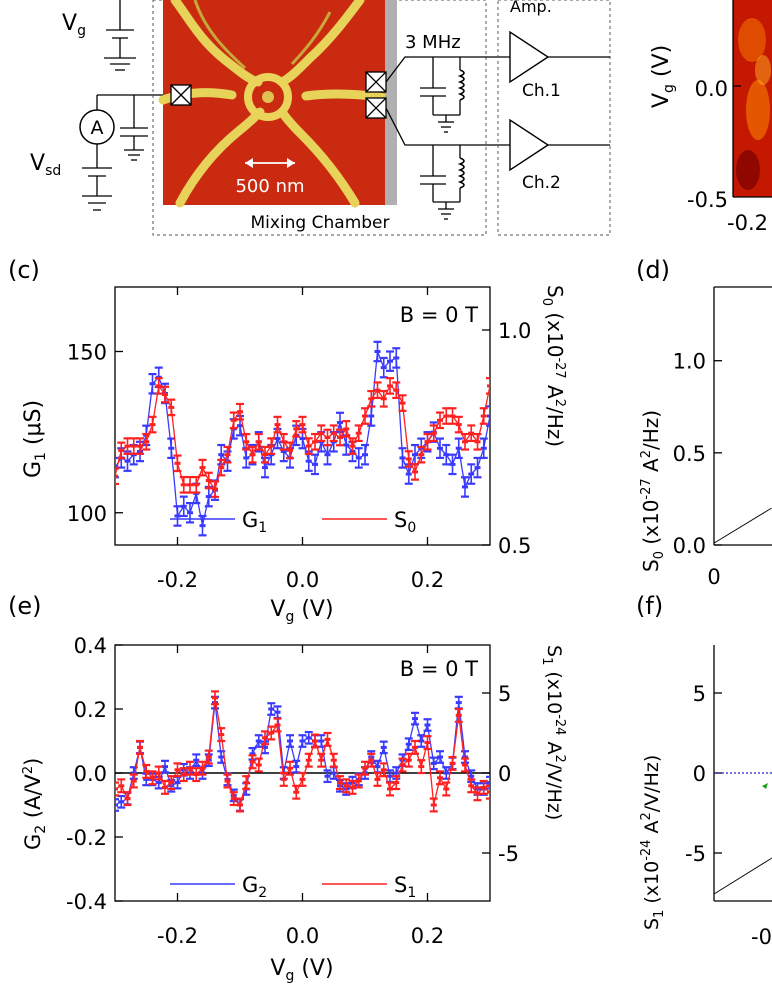 The image size is (772, 999). I want to click on y-tick-label: 0.5, so click(689, 454).